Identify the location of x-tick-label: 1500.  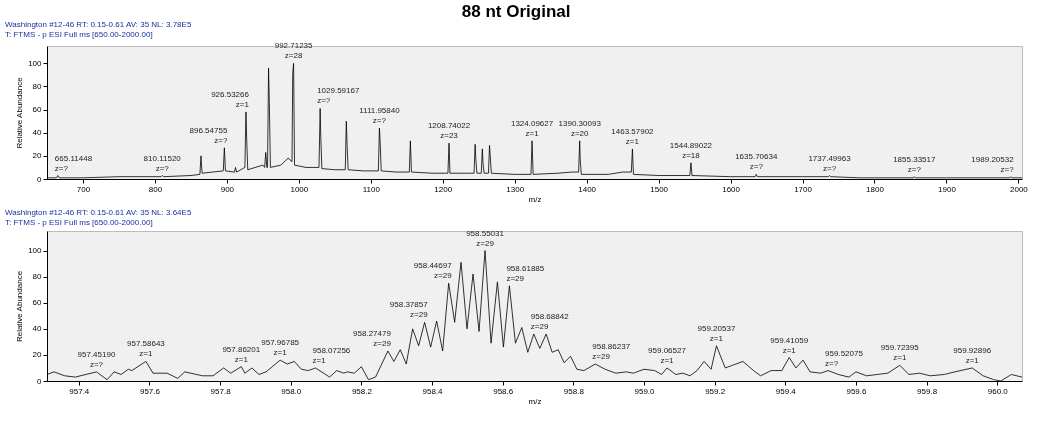
(659, 189).